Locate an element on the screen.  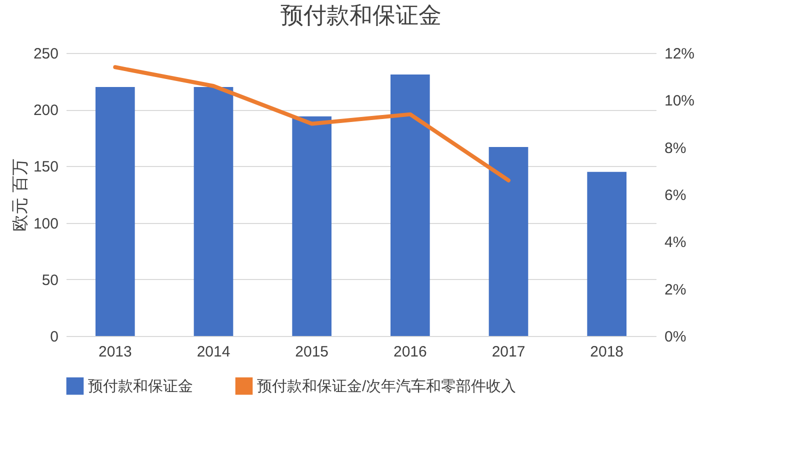
y-tick-label: 50 is located at coordinates (50, 280).